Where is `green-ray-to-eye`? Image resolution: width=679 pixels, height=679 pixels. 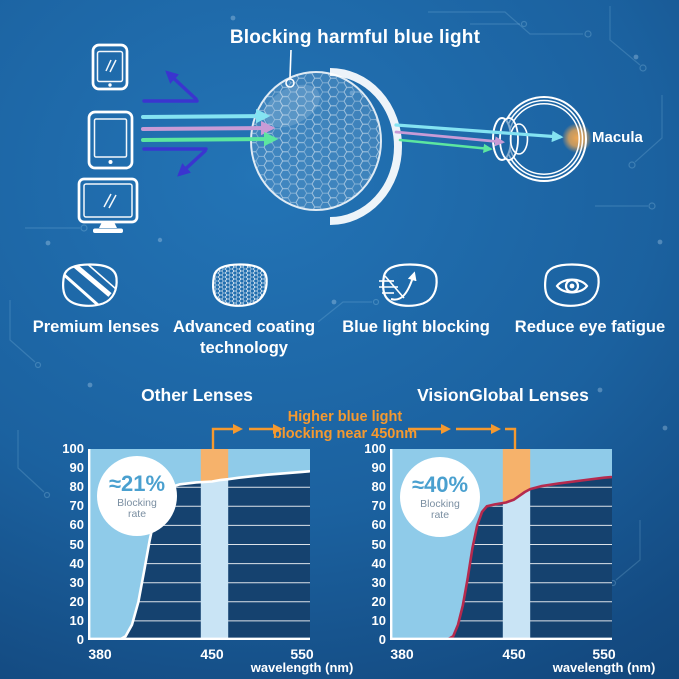 green-ray-to-eye is located at coordinates (445, 146).